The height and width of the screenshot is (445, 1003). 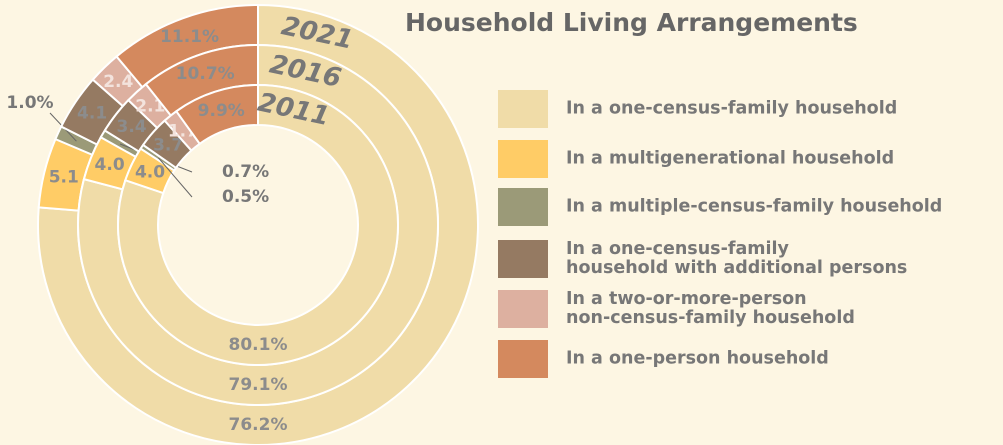 I want to click on ring-segment, so click(x=216, y=114).